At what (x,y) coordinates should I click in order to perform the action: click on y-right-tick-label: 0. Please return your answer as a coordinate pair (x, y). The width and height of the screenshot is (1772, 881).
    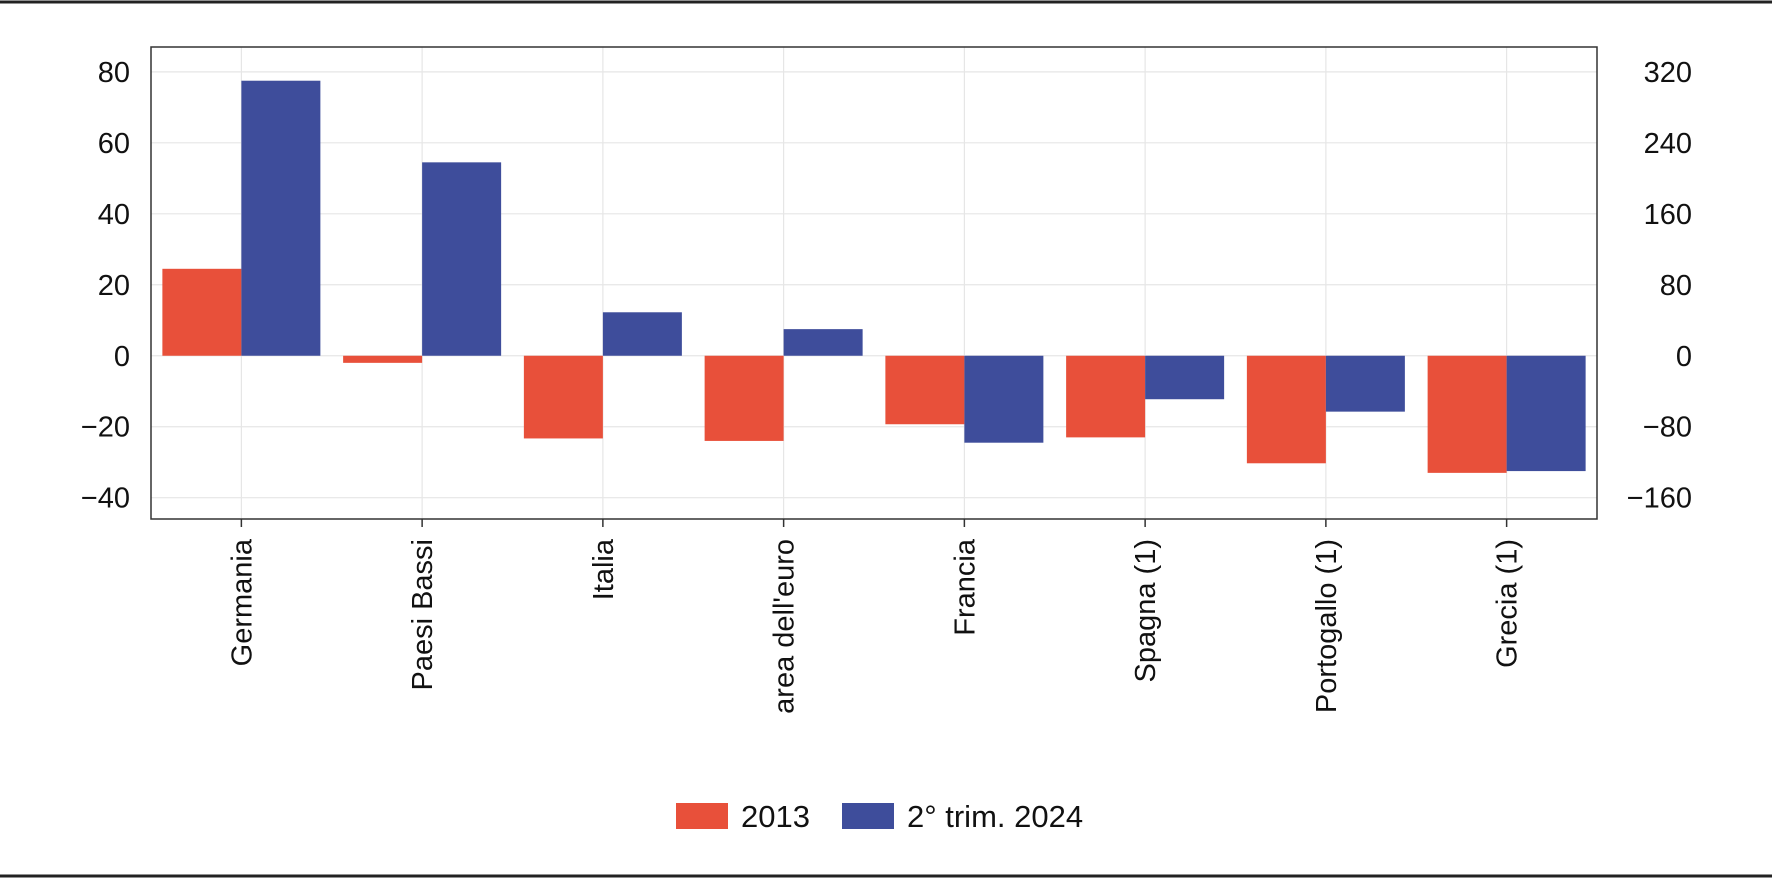
    Looking at the image, I should click on (1684, 357).